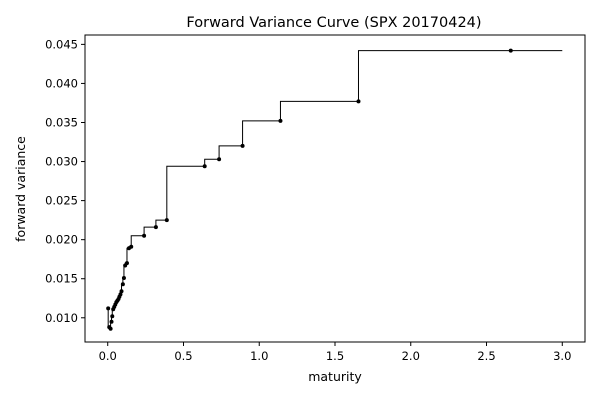  What do you see at coordinates (61, 201) in the screenshot?
I see `y-tick-label-3: 0.025` at bounding box center [61, 201].